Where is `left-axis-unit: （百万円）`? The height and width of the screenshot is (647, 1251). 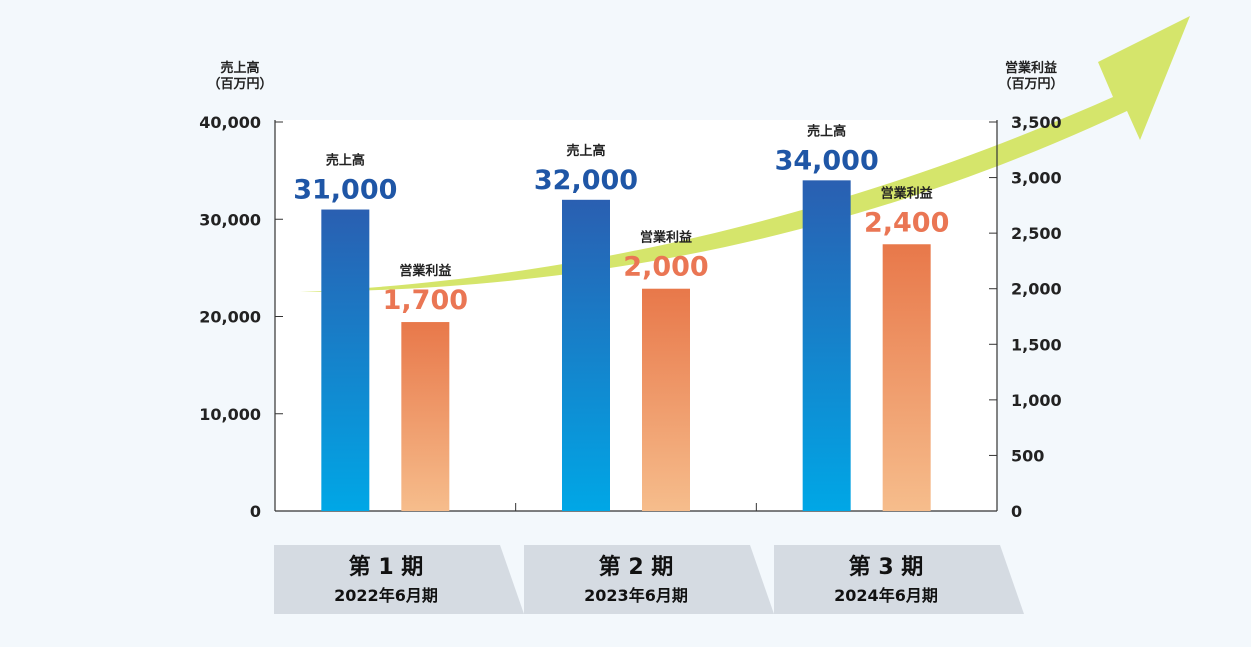
left-axis-unit: （百万円） is located at coordinates (239, 84).